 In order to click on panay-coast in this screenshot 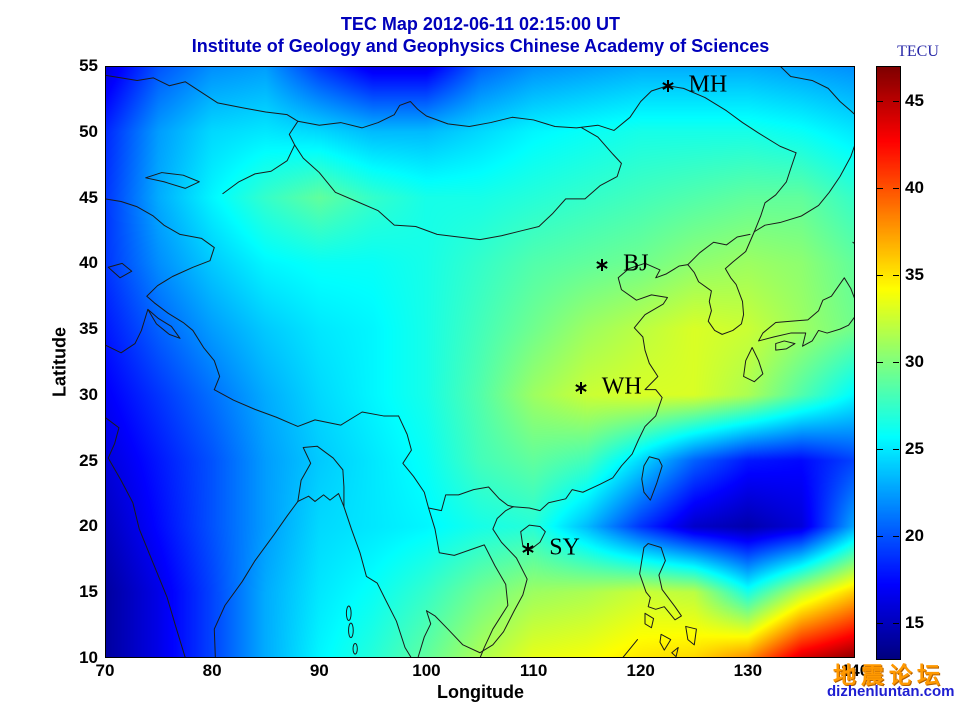, I will do `click(665, 642)`.